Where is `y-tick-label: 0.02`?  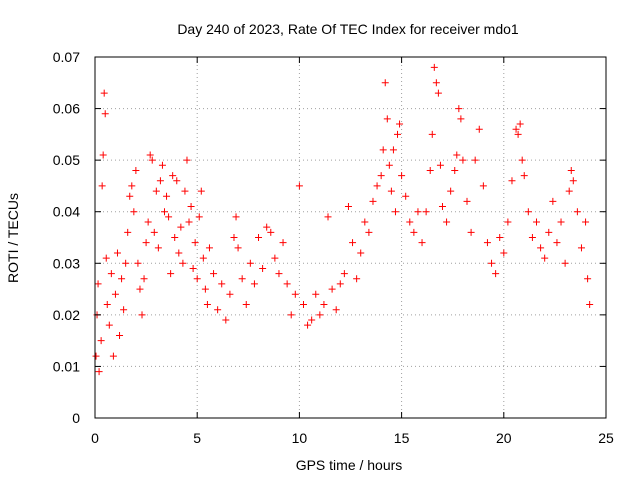
y-tick-label: 0.02 is located at coordinates (66, 315).